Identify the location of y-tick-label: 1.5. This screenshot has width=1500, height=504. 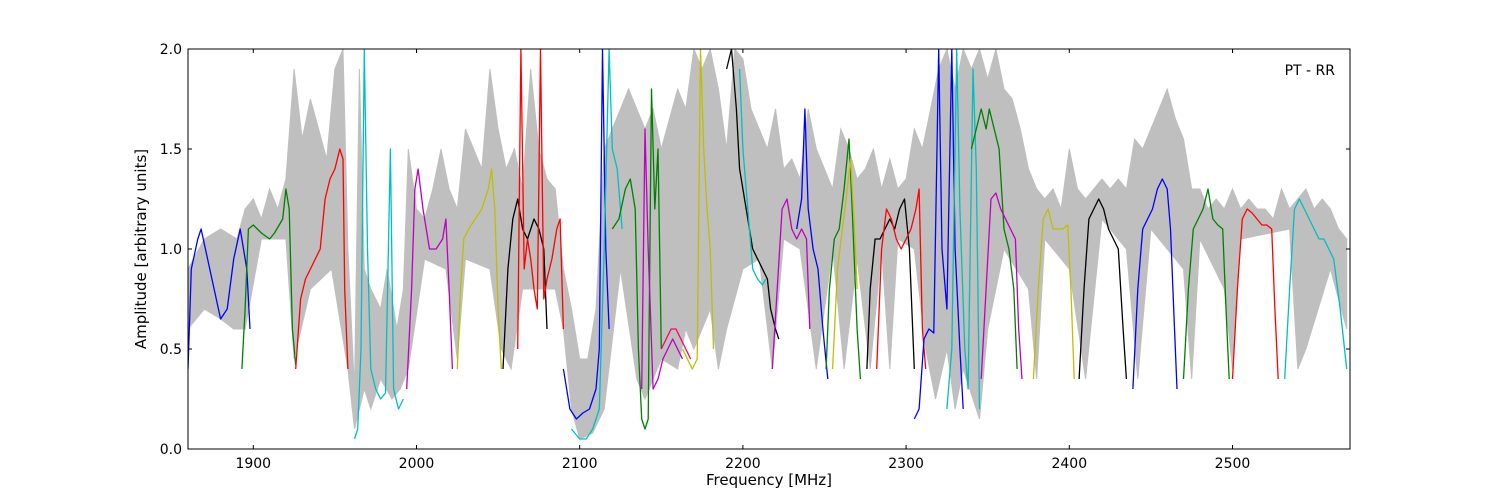
(171, 150).